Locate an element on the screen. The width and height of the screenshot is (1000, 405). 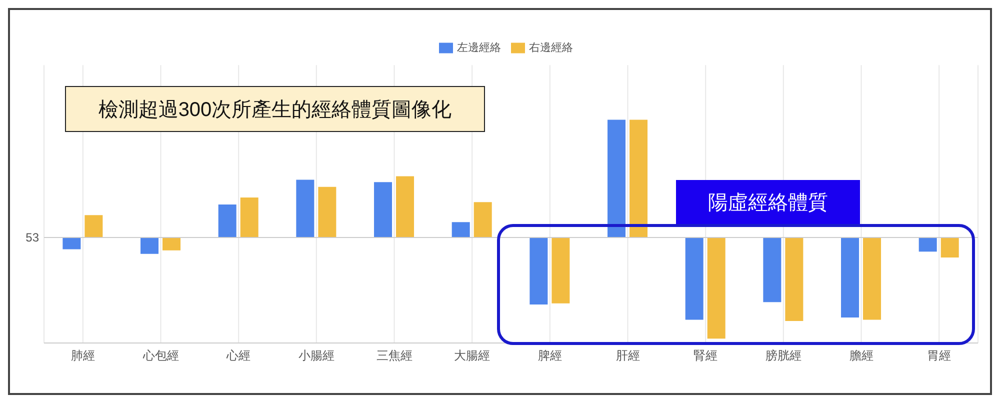
legend-label: 右邊經絡 is located at coordinates (551, 48).